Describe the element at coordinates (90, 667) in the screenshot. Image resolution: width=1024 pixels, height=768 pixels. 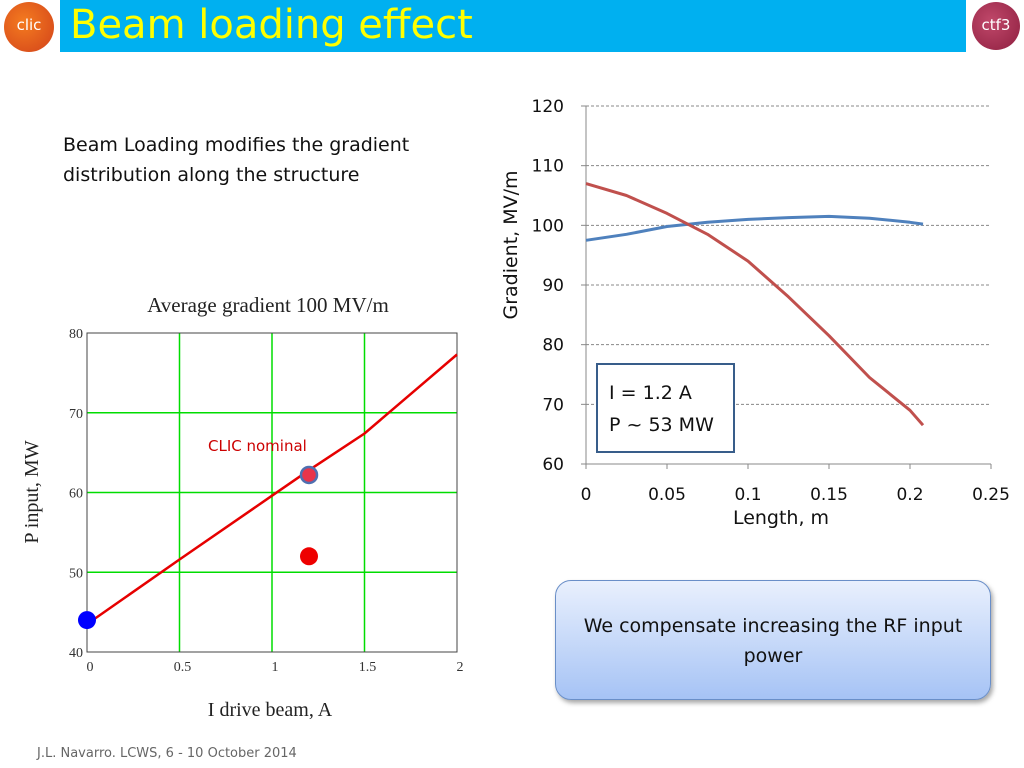
I see `left-x-tick-label: 0` at that location.